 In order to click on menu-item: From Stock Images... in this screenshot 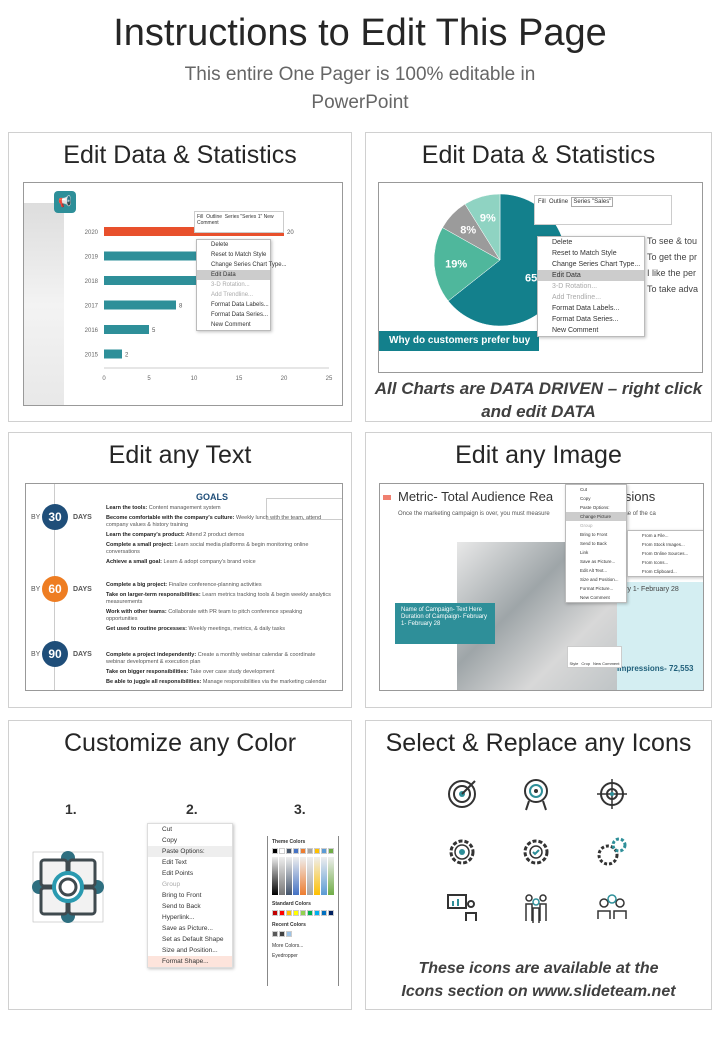, I will do `click(663, 544)`.